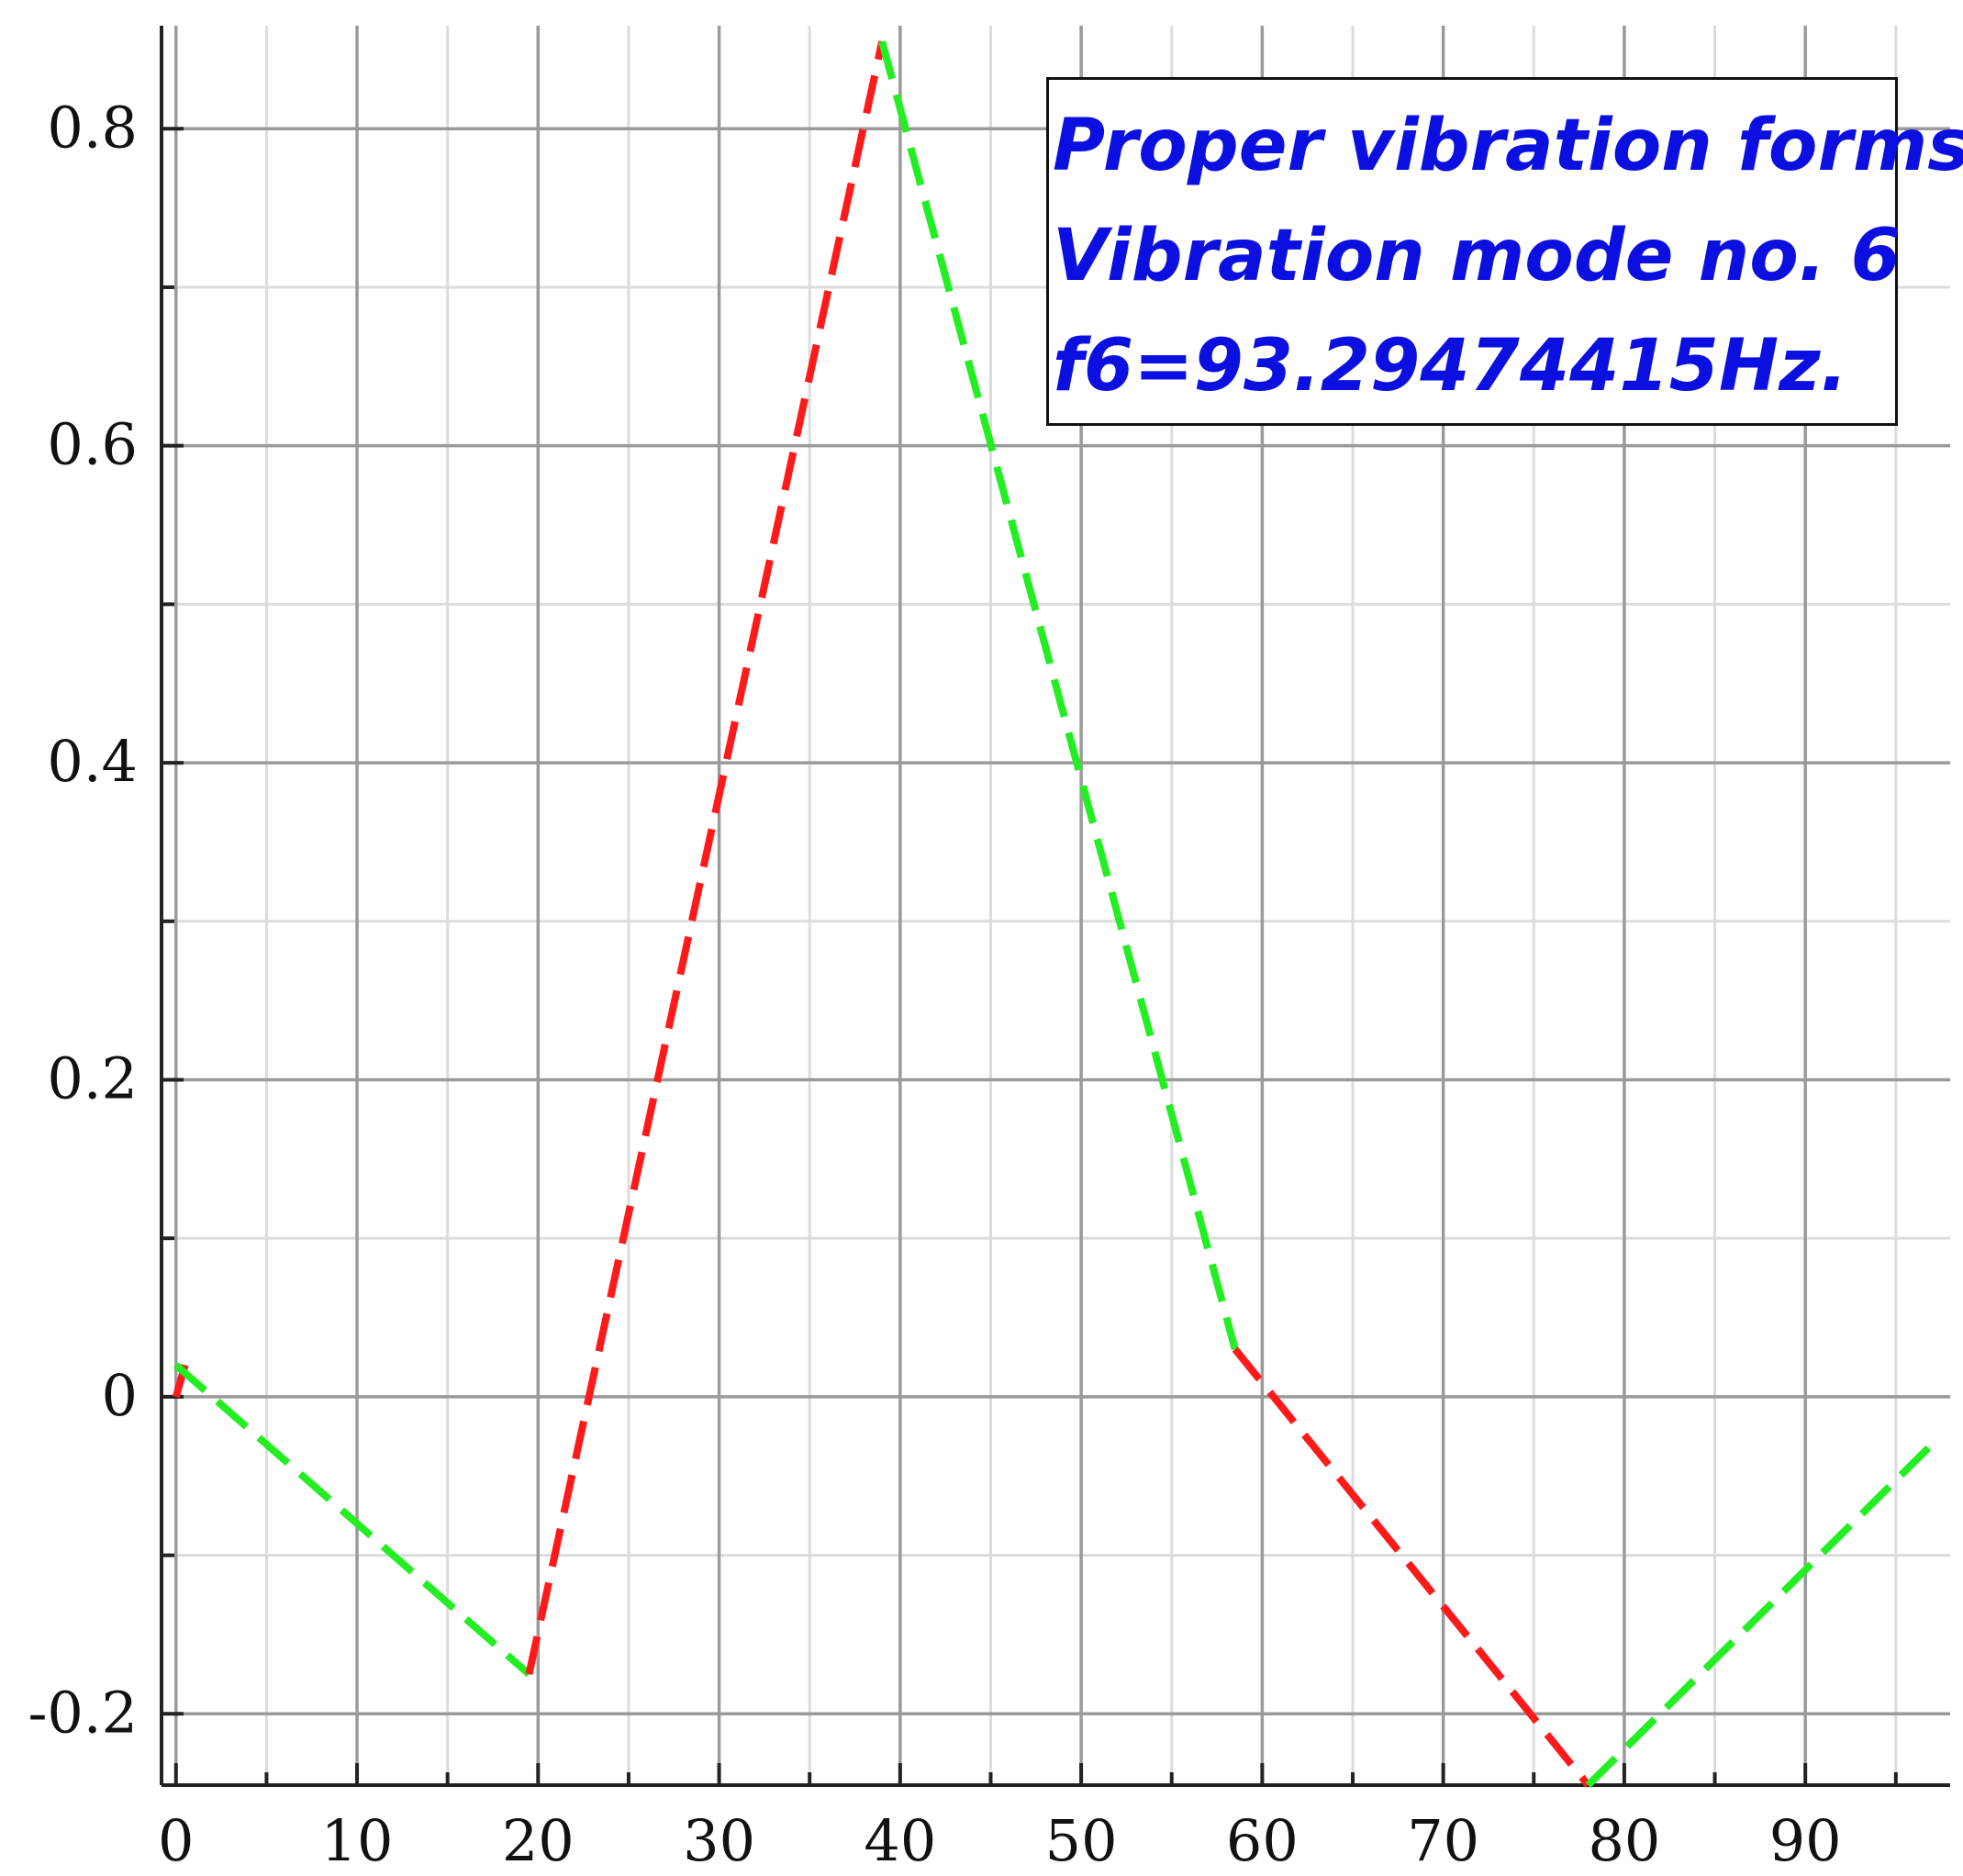 This screenshot has height=1876, width=1963. What do you see at coordinates (83, 1712) in the screenshot?
I see `y-tick-label: -0.2` at bounding box center [83, 1712].